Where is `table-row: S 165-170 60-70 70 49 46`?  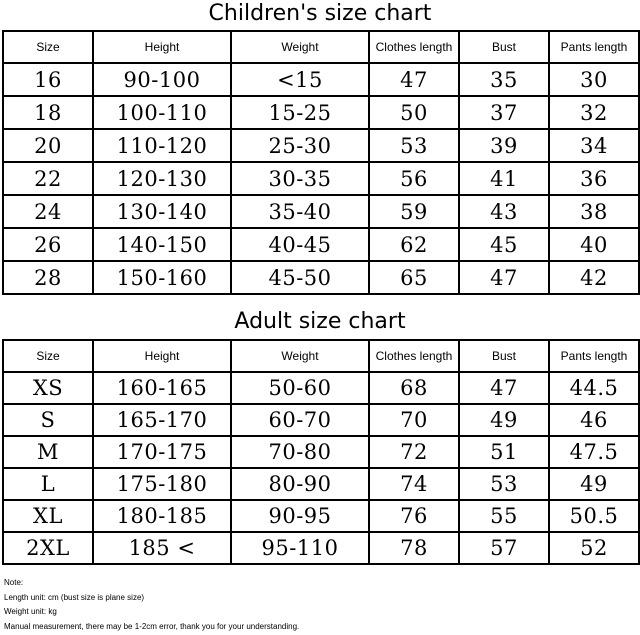 table-row: S 165-170 60-70 70 49 46 is located at coordinates (321, 420).